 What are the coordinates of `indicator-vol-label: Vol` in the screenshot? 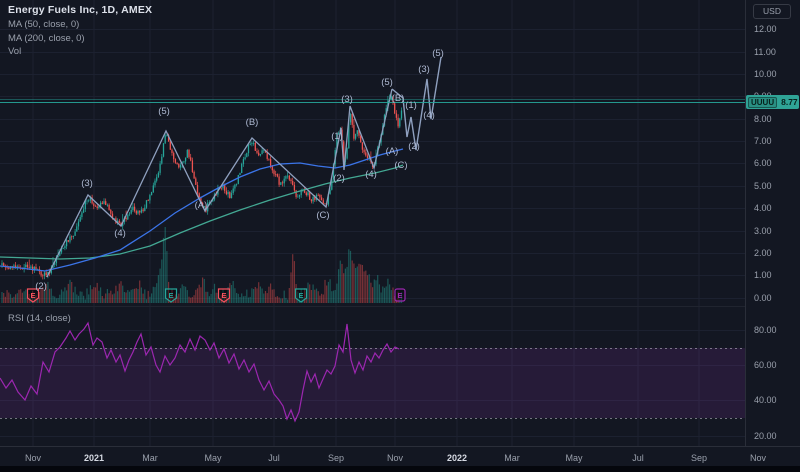 It's located at (15, 51).